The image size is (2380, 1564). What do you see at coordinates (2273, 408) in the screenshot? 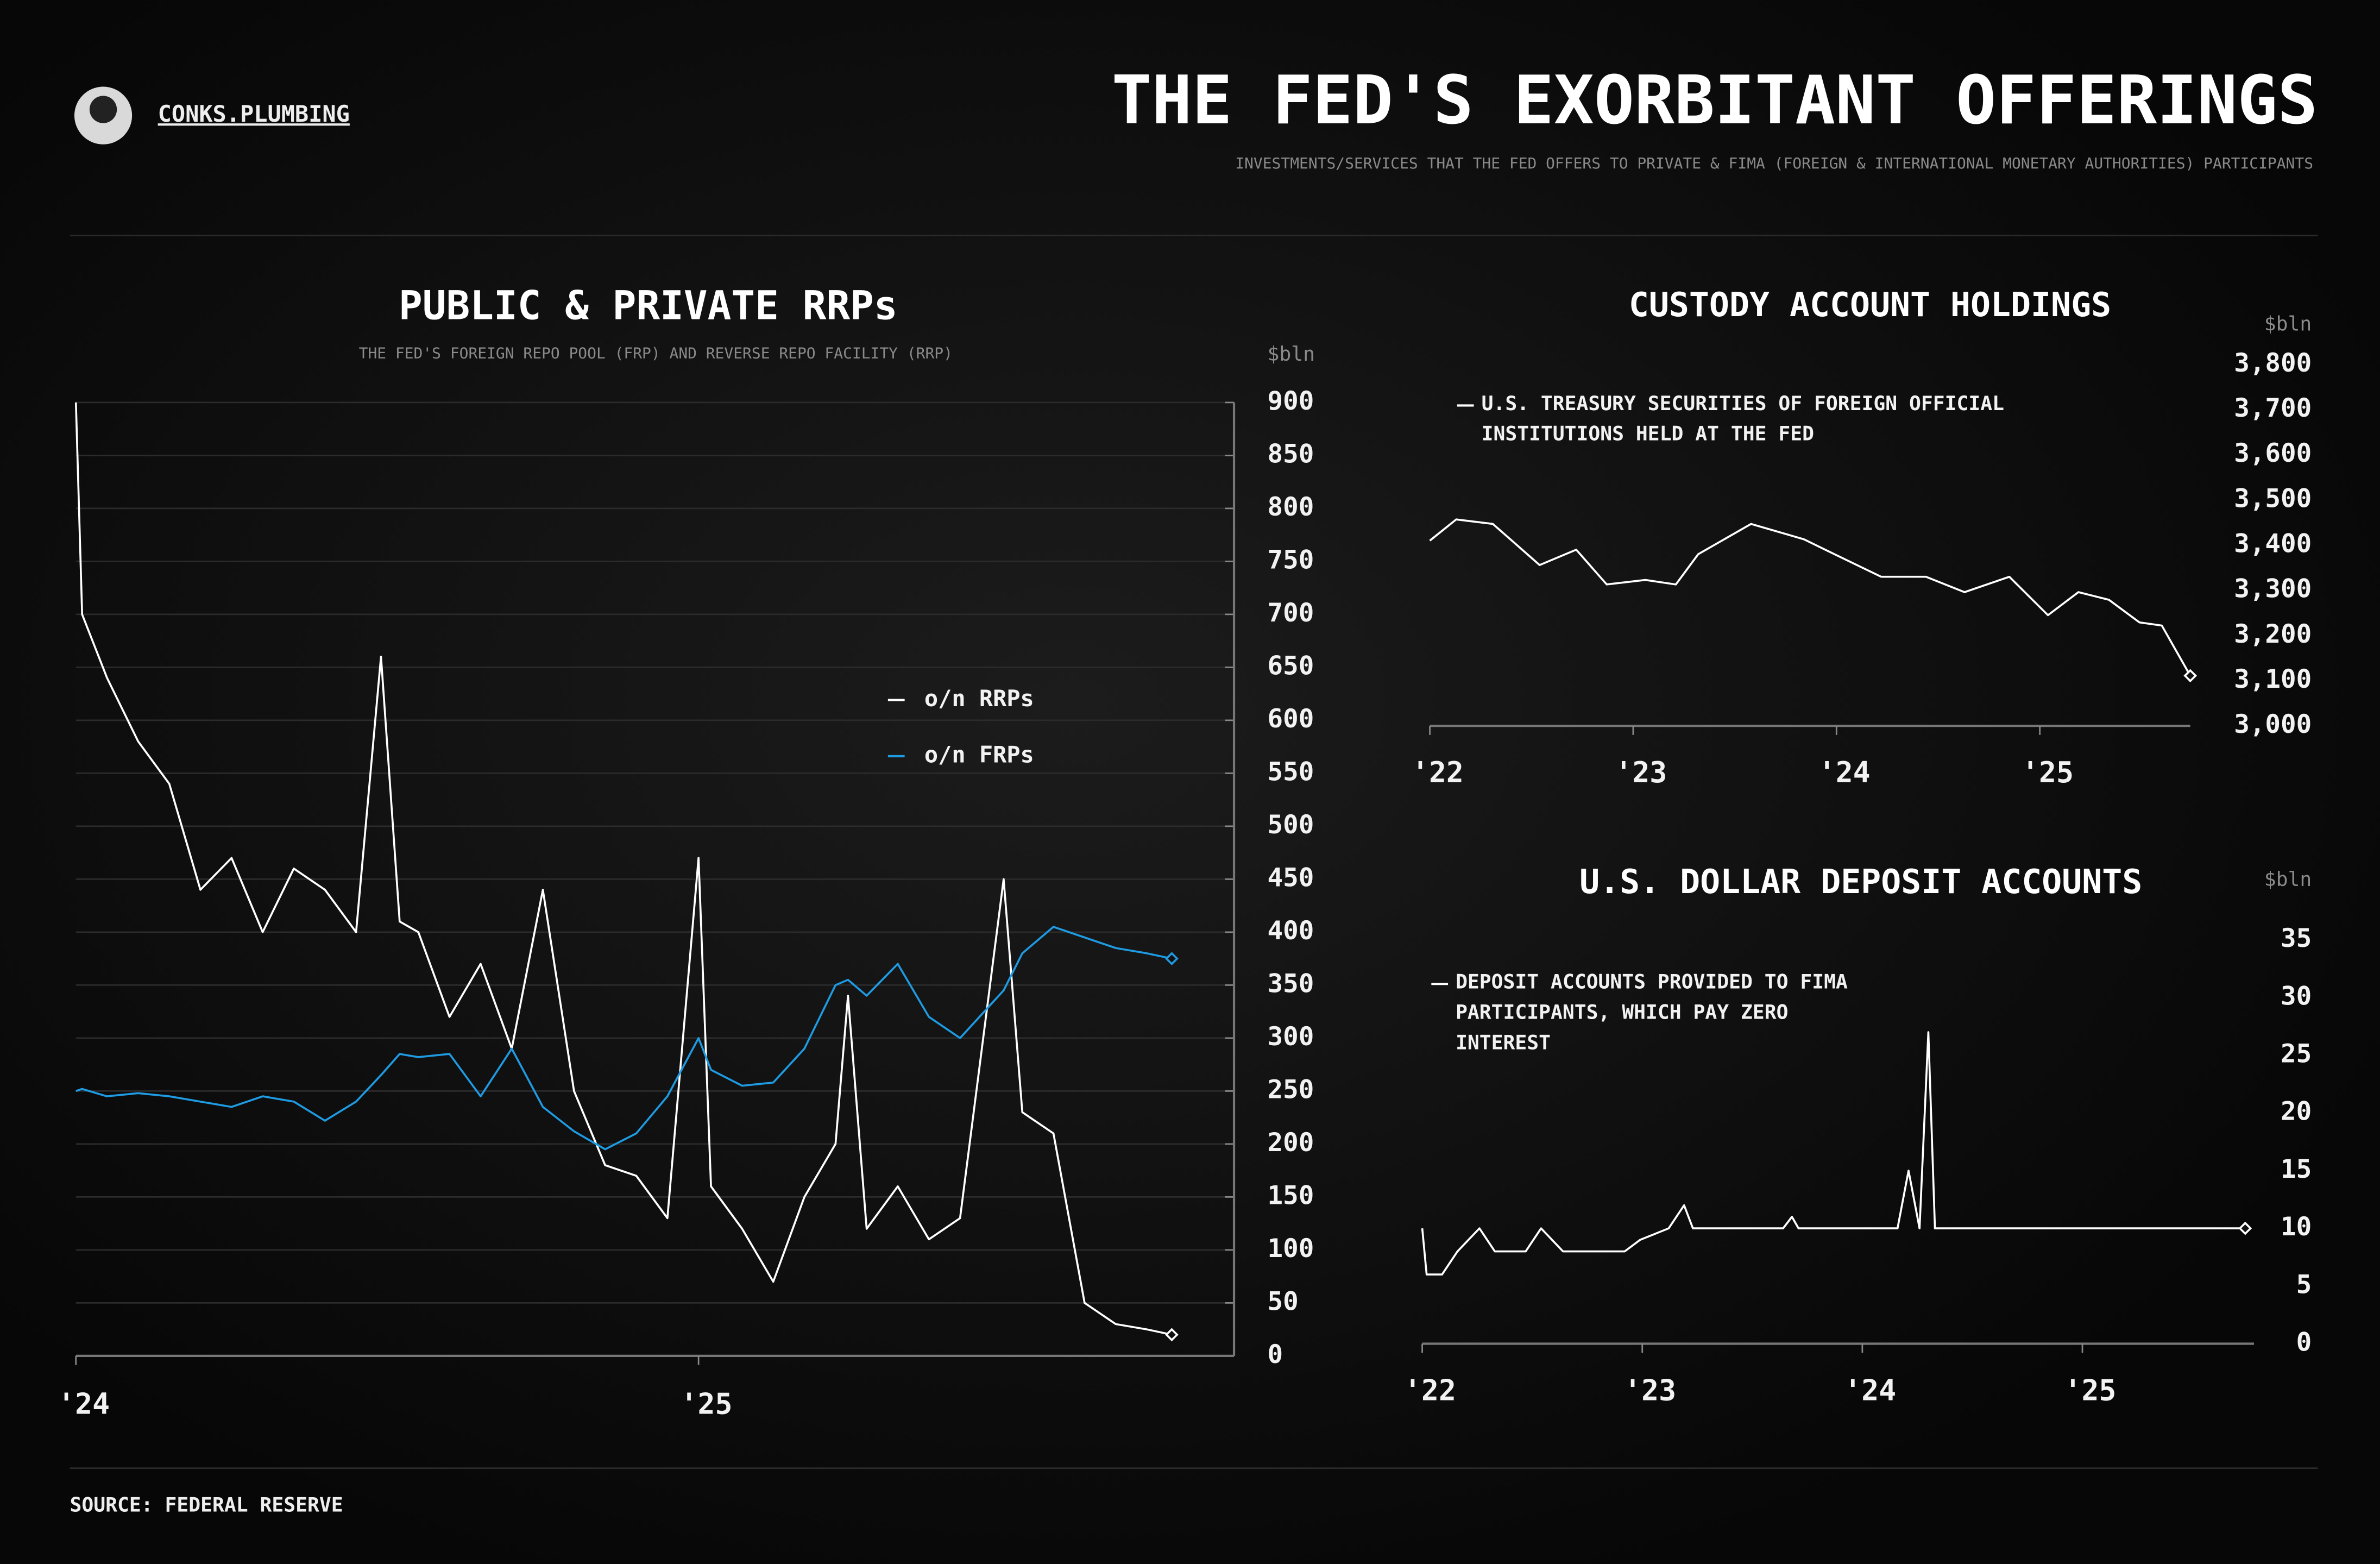
I see `y-tick-label: 3,700` at bounding box center [2273, 408].